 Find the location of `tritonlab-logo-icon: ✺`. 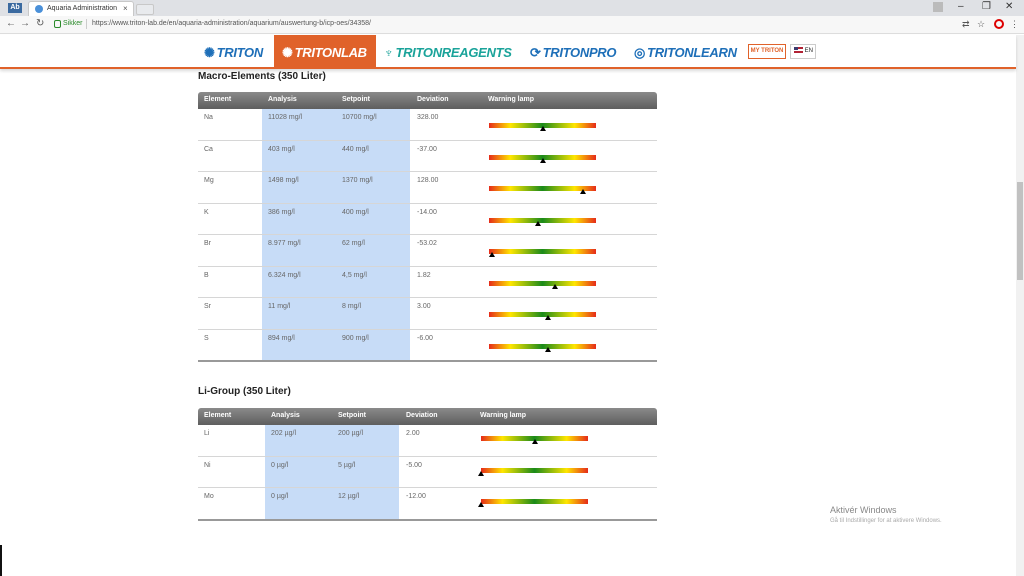

tritonlab-logo-icon: ✺ is located at coordinates (287, 52).